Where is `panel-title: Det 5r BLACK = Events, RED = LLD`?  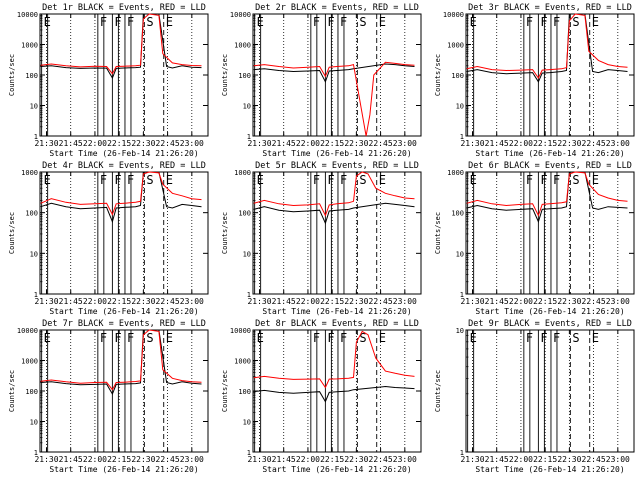 panel-title: Det 5r BLACK = Events, RED = LLD is located at coordinates (337, 166).